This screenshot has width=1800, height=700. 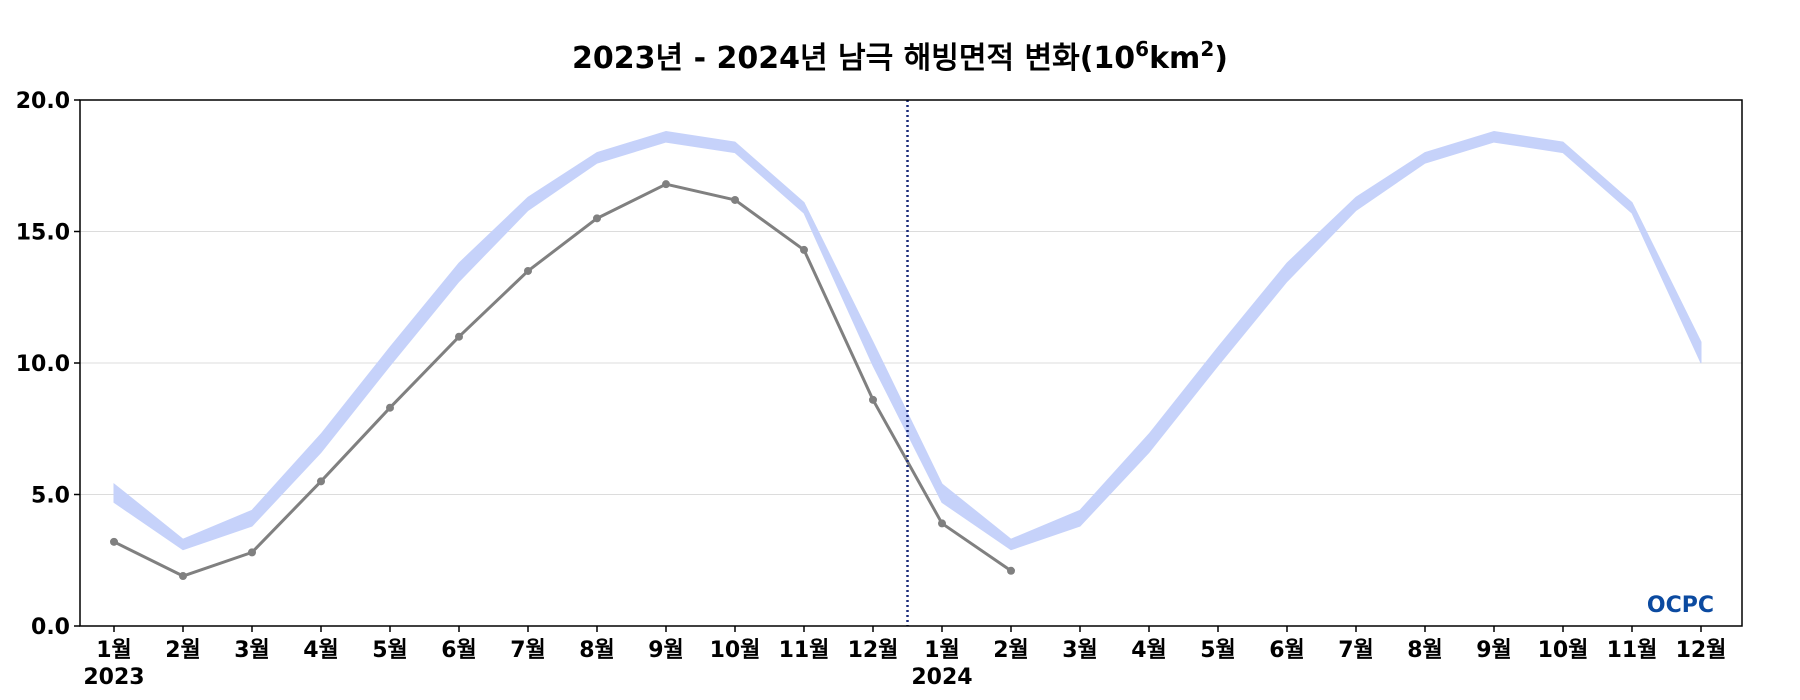 I want to click on title-sup2: 2, so click(x=1207, y=49).